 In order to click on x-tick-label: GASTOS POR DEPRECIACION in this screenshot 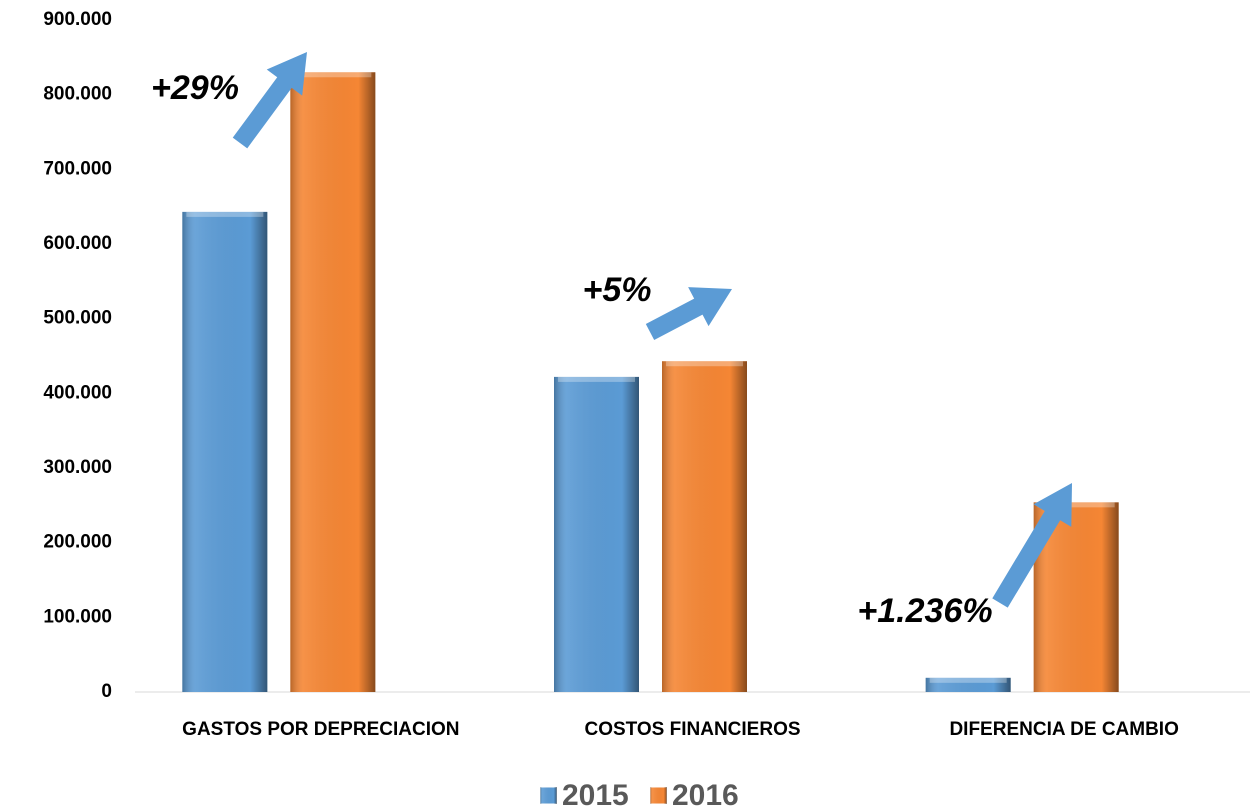, I will do `click(320, 729)`.